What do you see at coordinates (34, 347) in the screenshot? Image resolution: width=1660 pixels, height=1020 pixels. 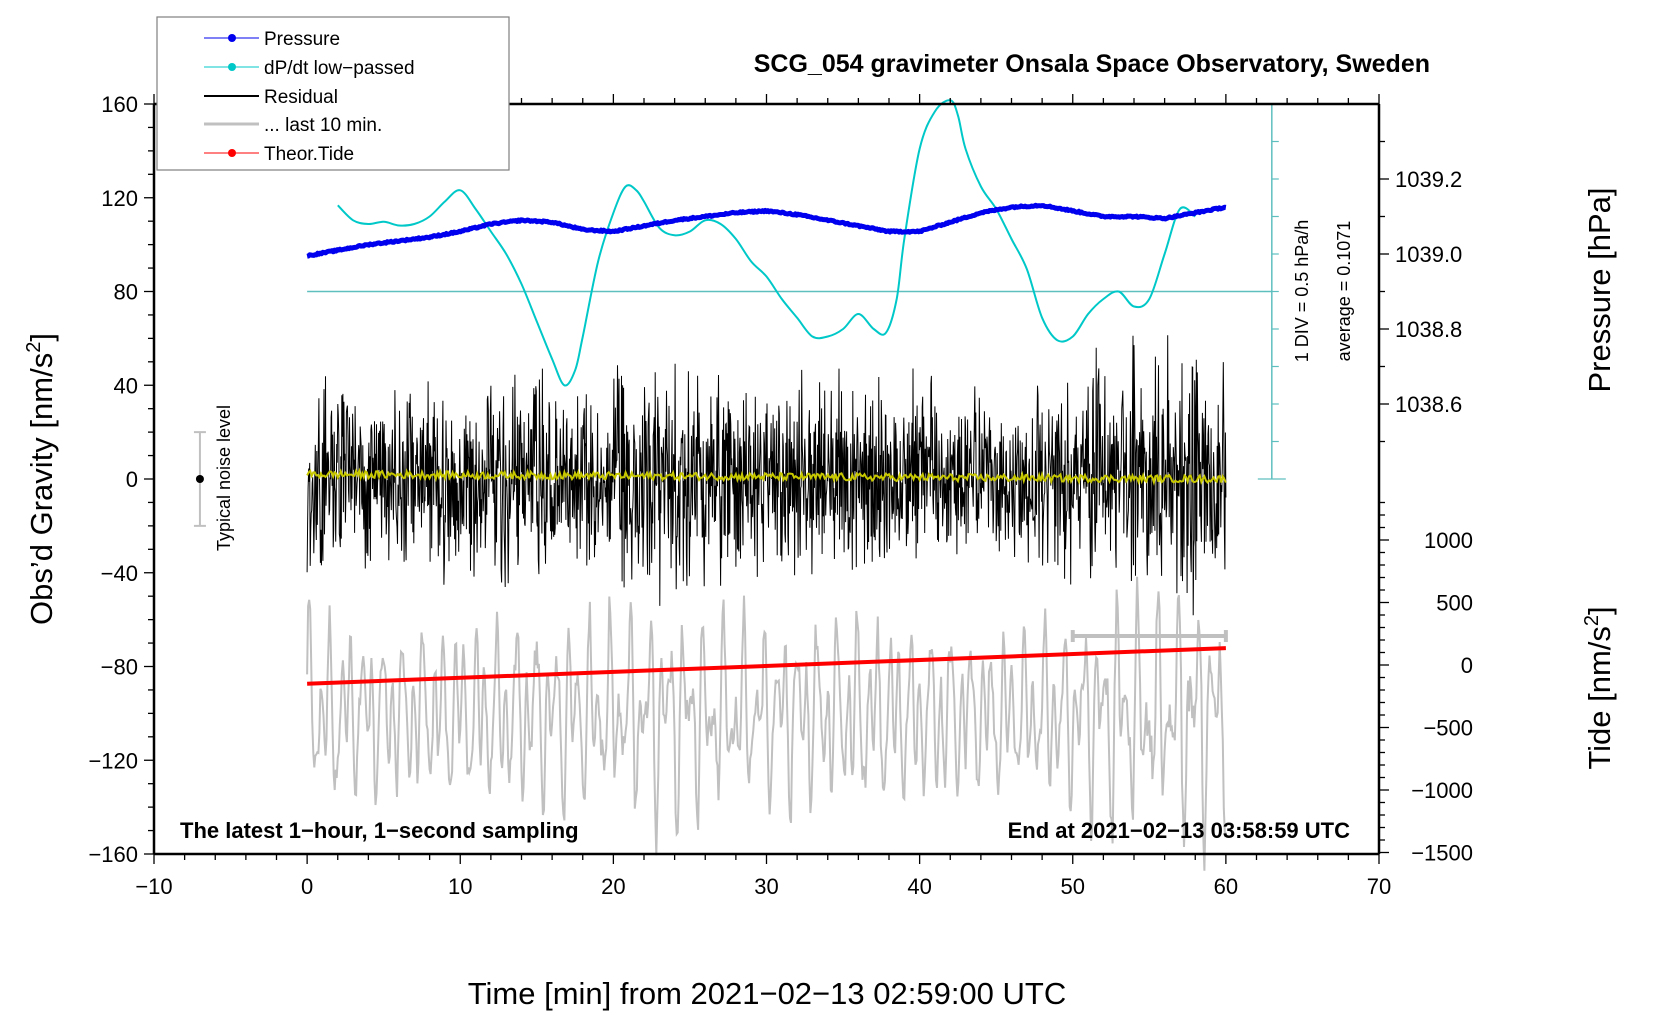 I see `y-axis-title-gravity-sup: 2` at bounding box center [34, 347].